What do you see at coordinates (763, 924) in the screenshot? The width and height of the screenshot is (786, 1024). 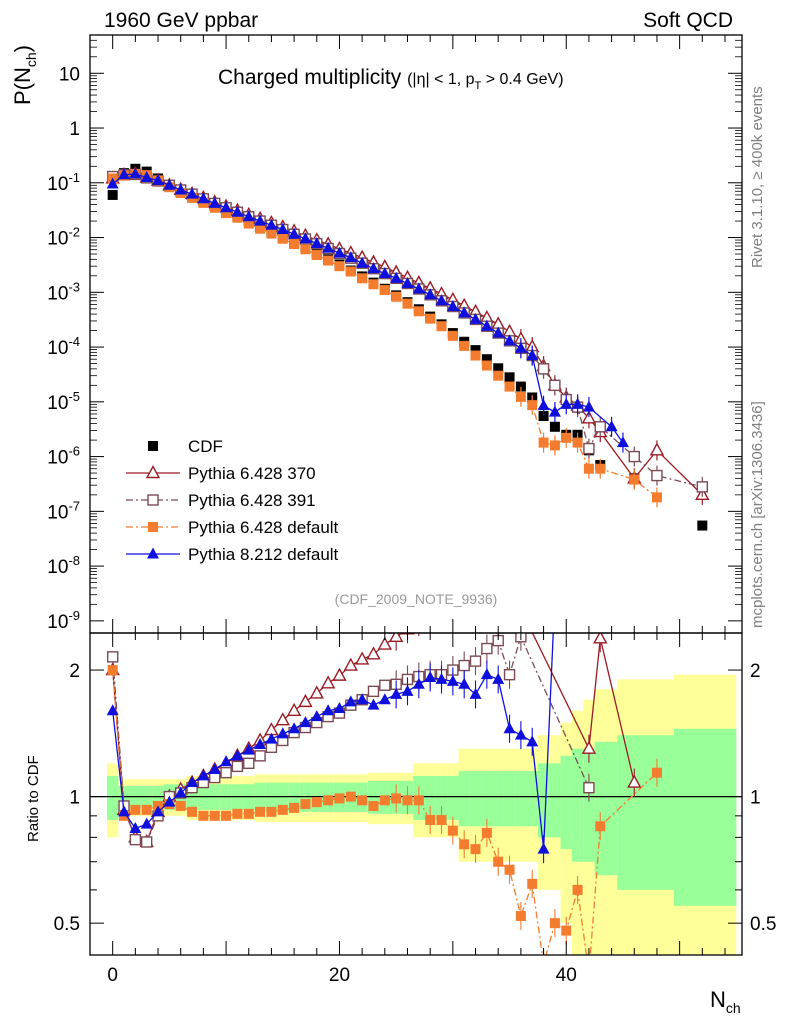 I see `ratio-y-tick-label-right: 0.5` at bounding box center [763, 924].